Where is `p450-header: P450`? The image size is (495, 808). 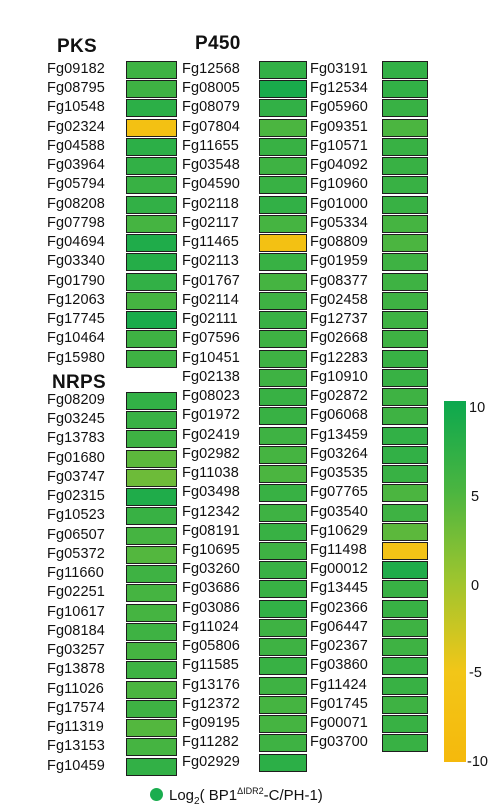
p450-header: P450 is located at coordinates (218, 43).